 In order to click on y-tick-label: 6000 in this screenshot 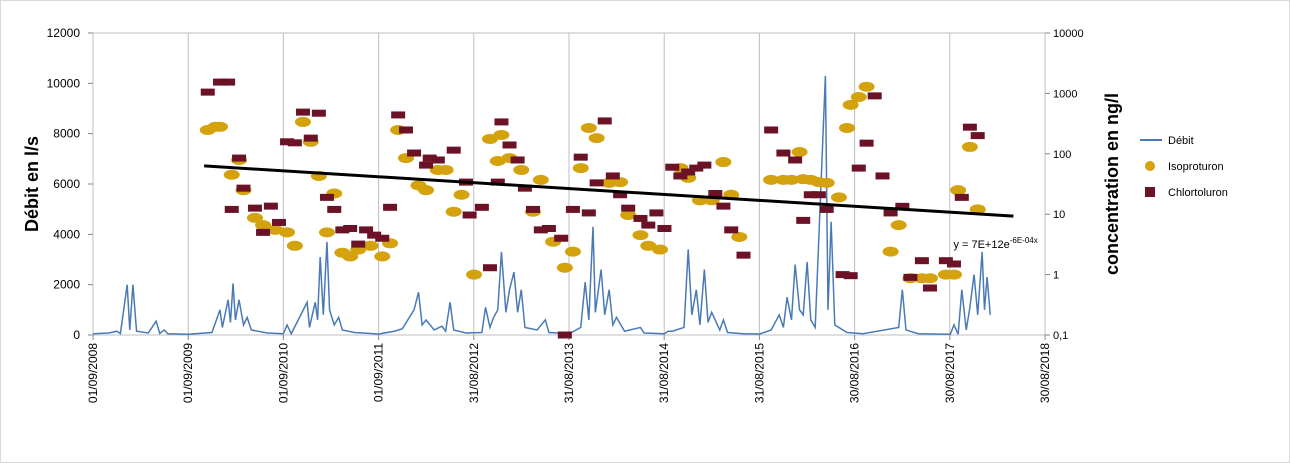, I will do `click(66, 184)`.